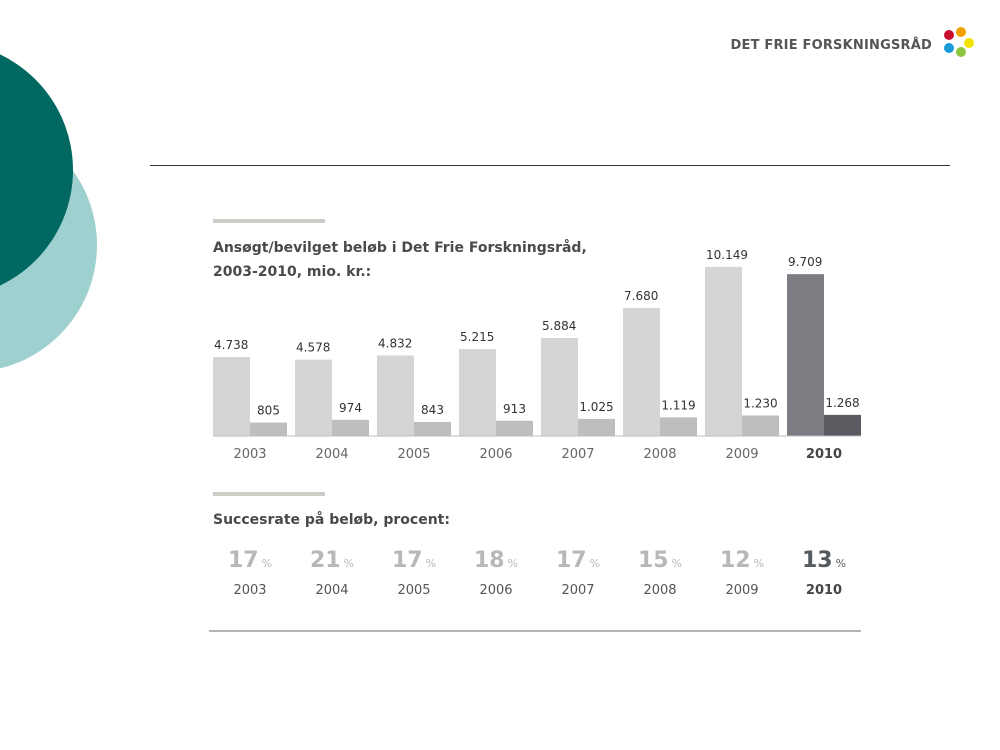 The width and height of the screenshot is (1000, 750). Describe the element at coordinates (577, 454) in the screenshot. I see `tick-label-2007: 2007` at that location.